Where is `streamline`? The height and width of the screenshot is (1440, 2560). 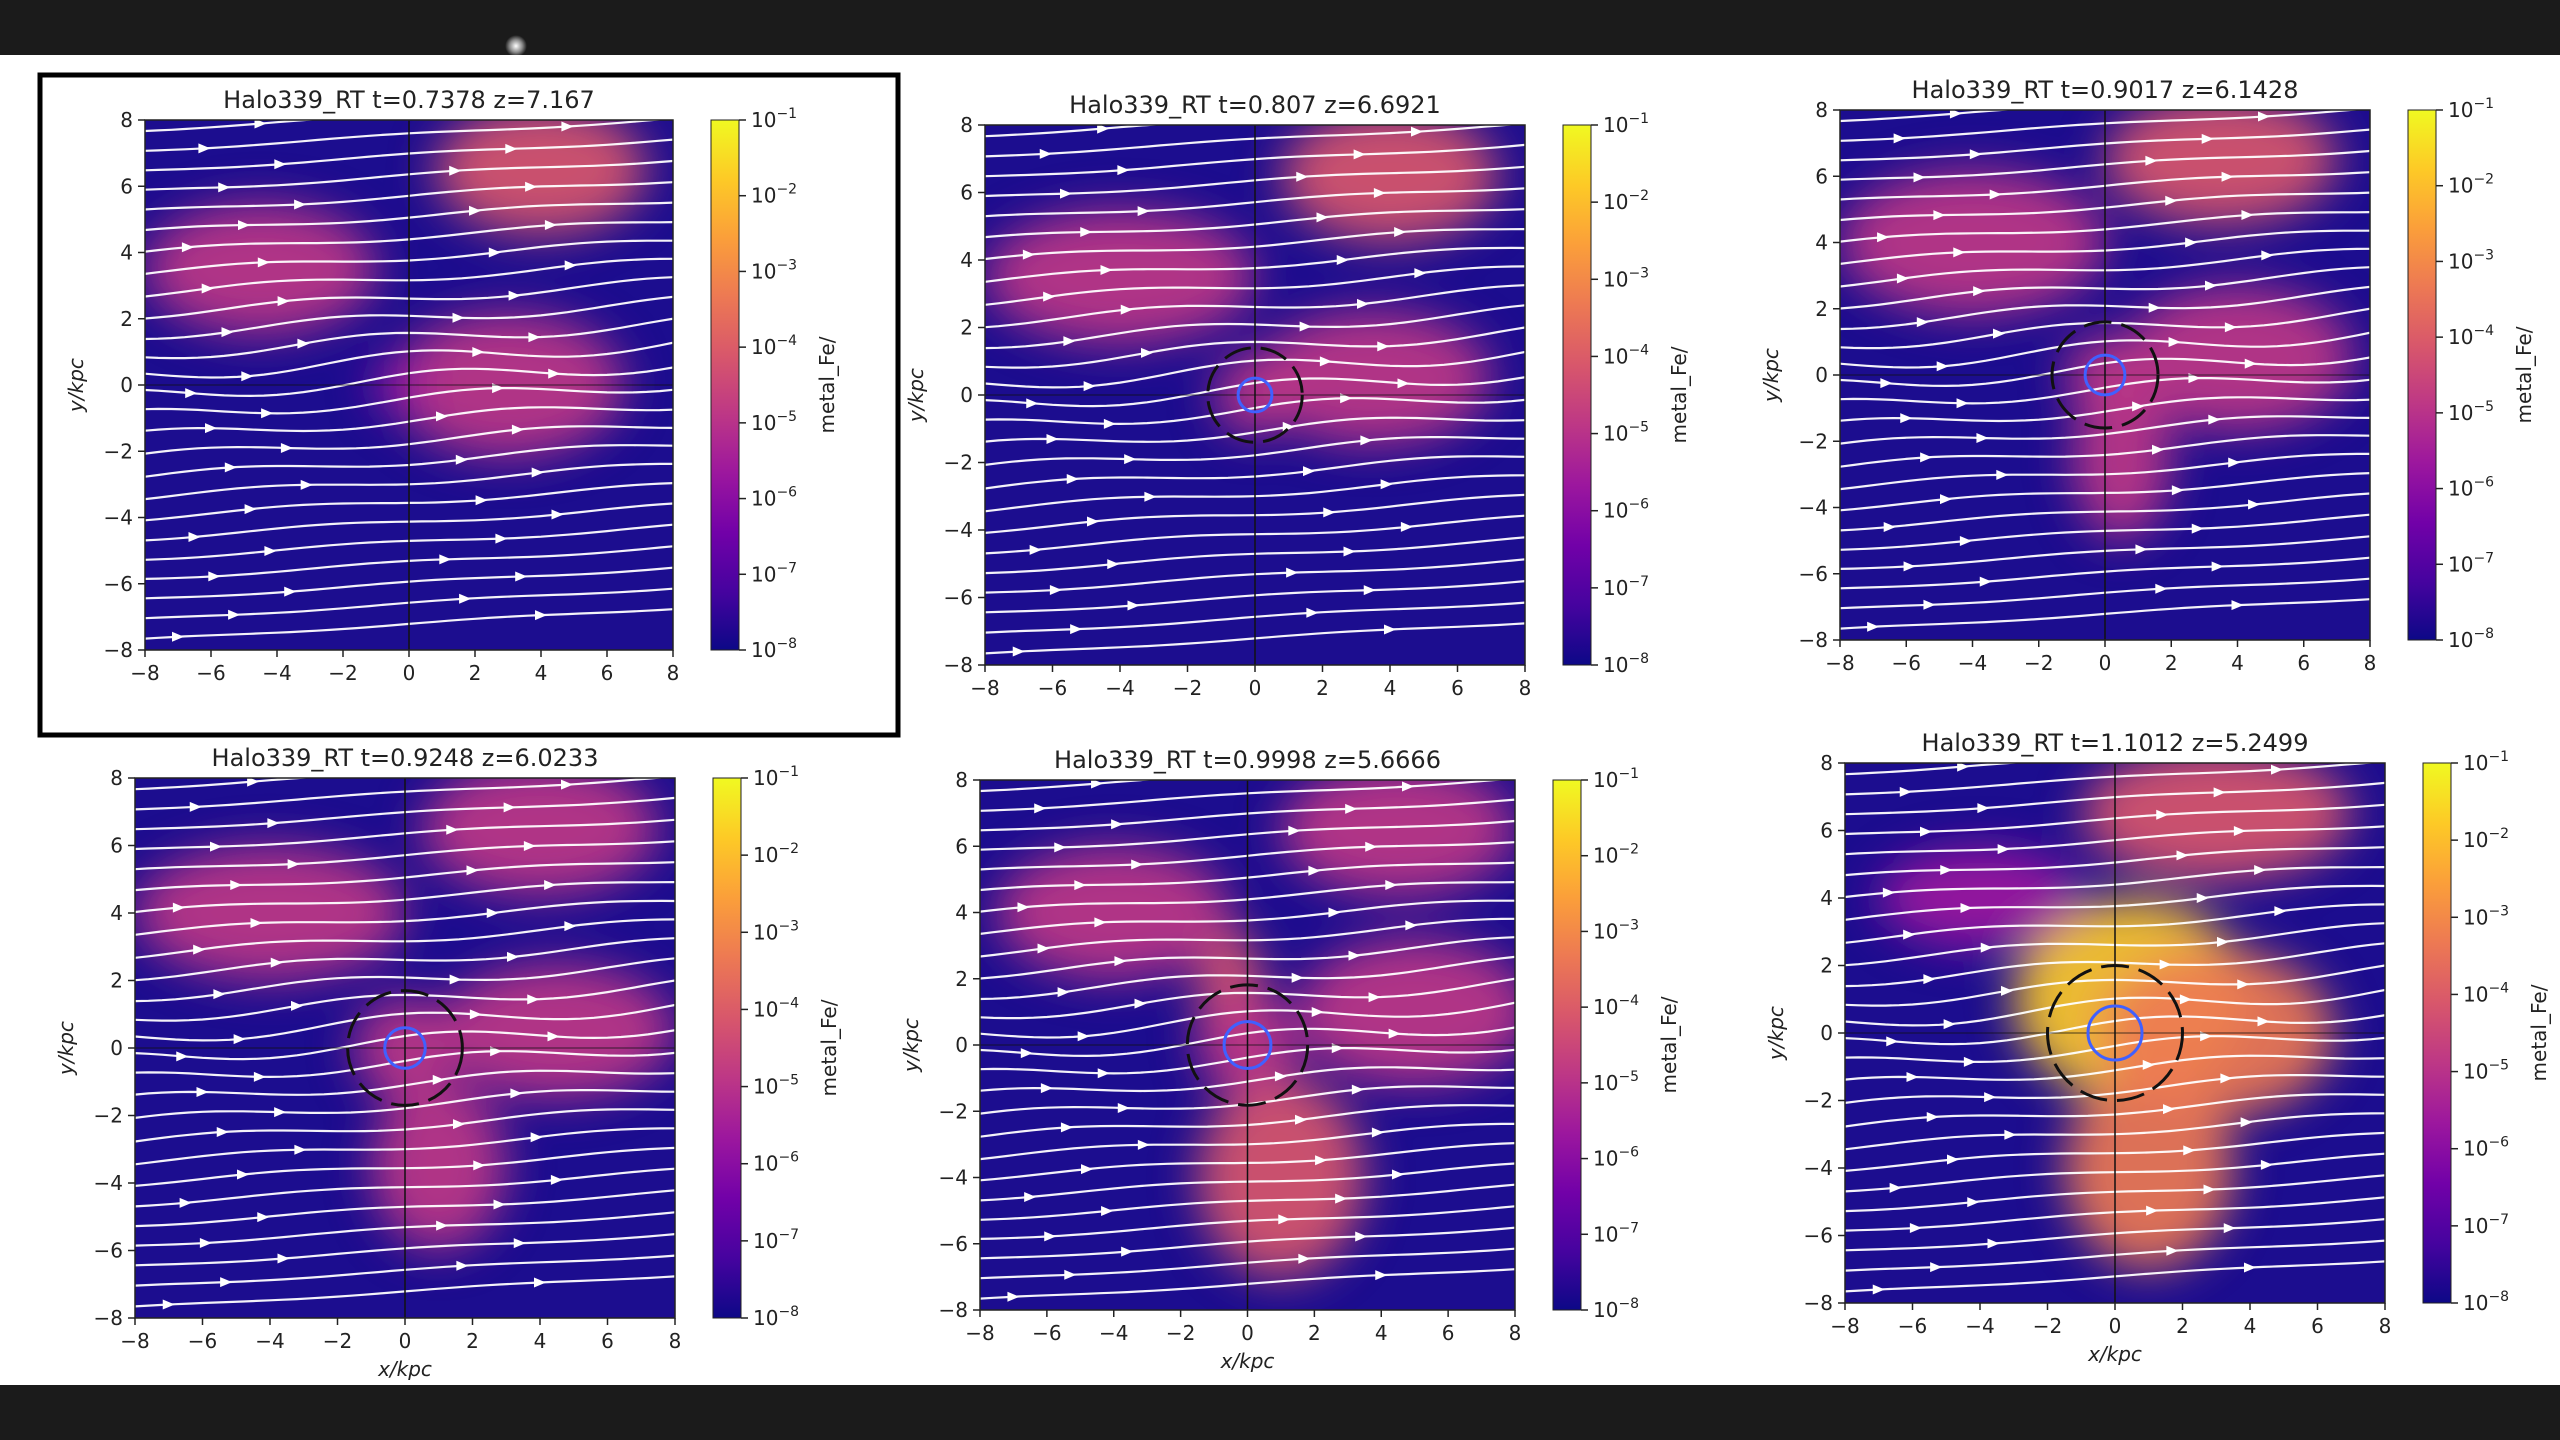 streamline is located at coordinates (1068, 786).